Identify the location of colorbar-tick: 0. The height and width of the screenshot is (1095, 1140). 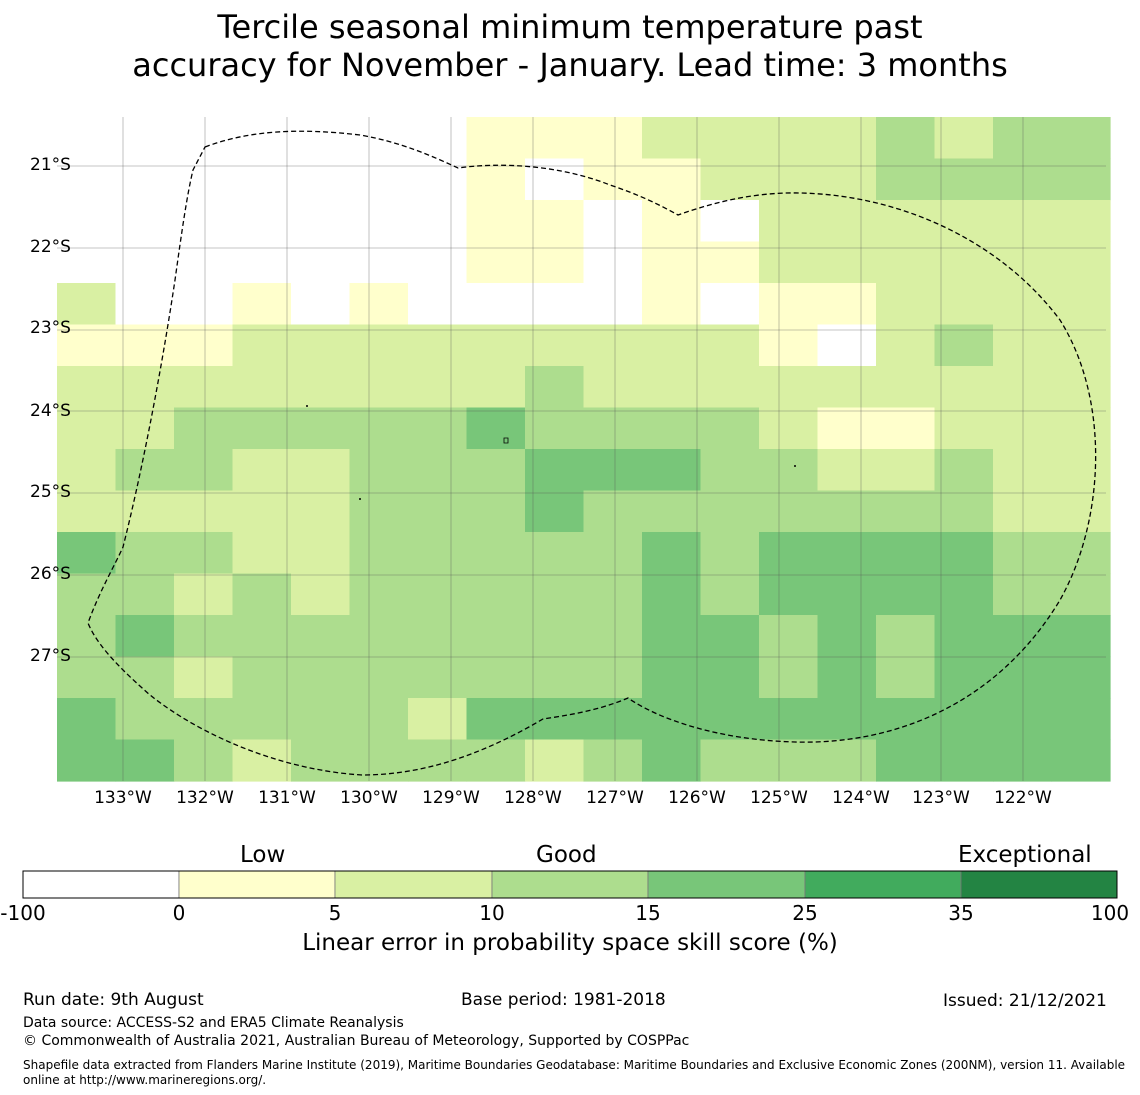
(179, 913).